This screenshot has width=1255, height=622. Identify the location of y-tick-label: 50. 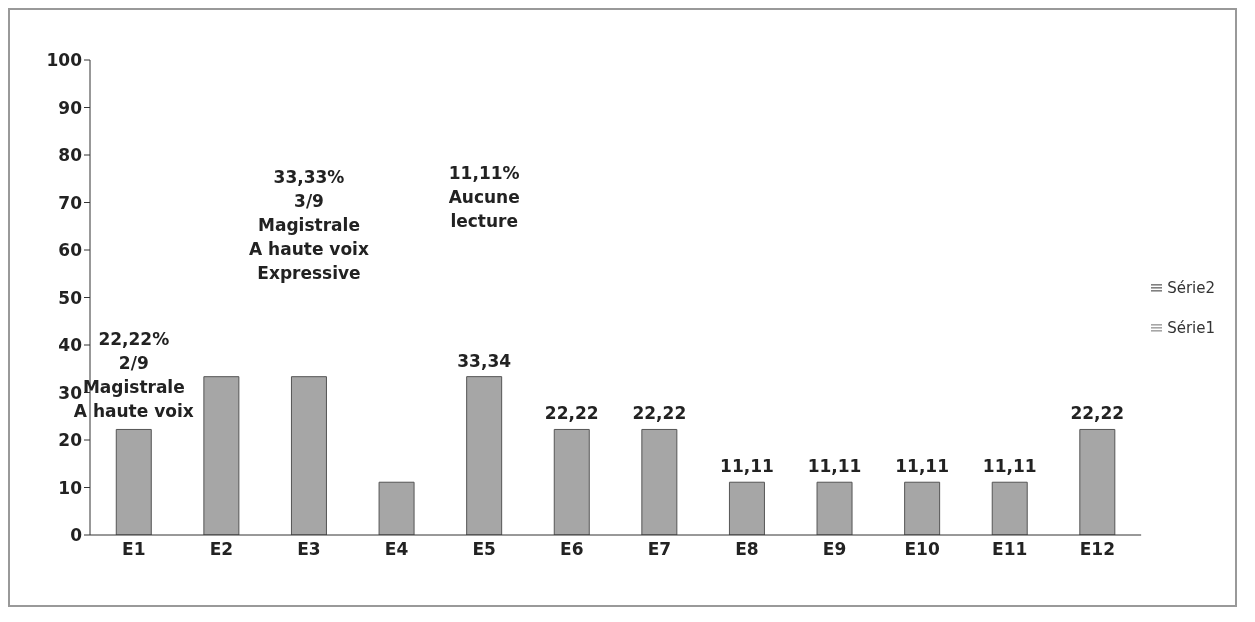
(70, 297).